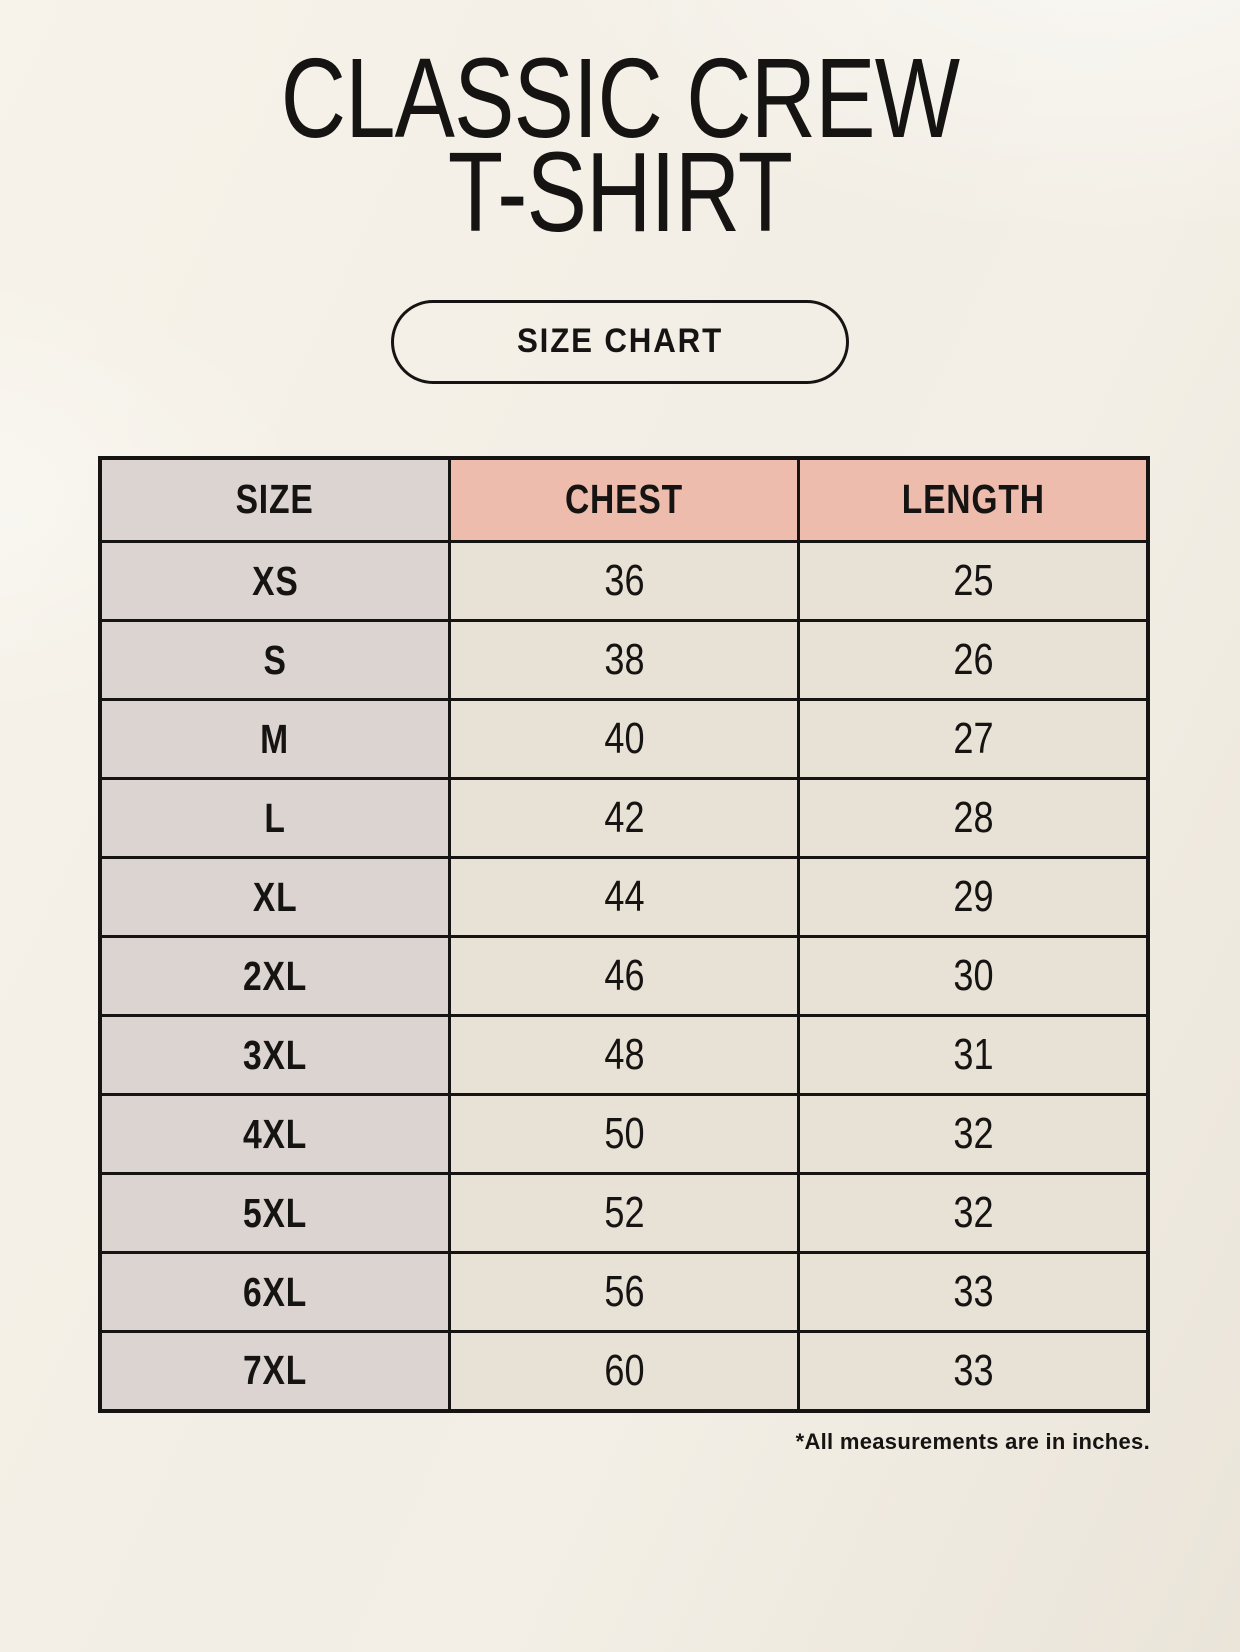 This screenshot has width=1240, height=1652. Describe the element at coordinates (620, 191) in the screenshot. I see `page-title-line2: T-SHIRT` at that location.